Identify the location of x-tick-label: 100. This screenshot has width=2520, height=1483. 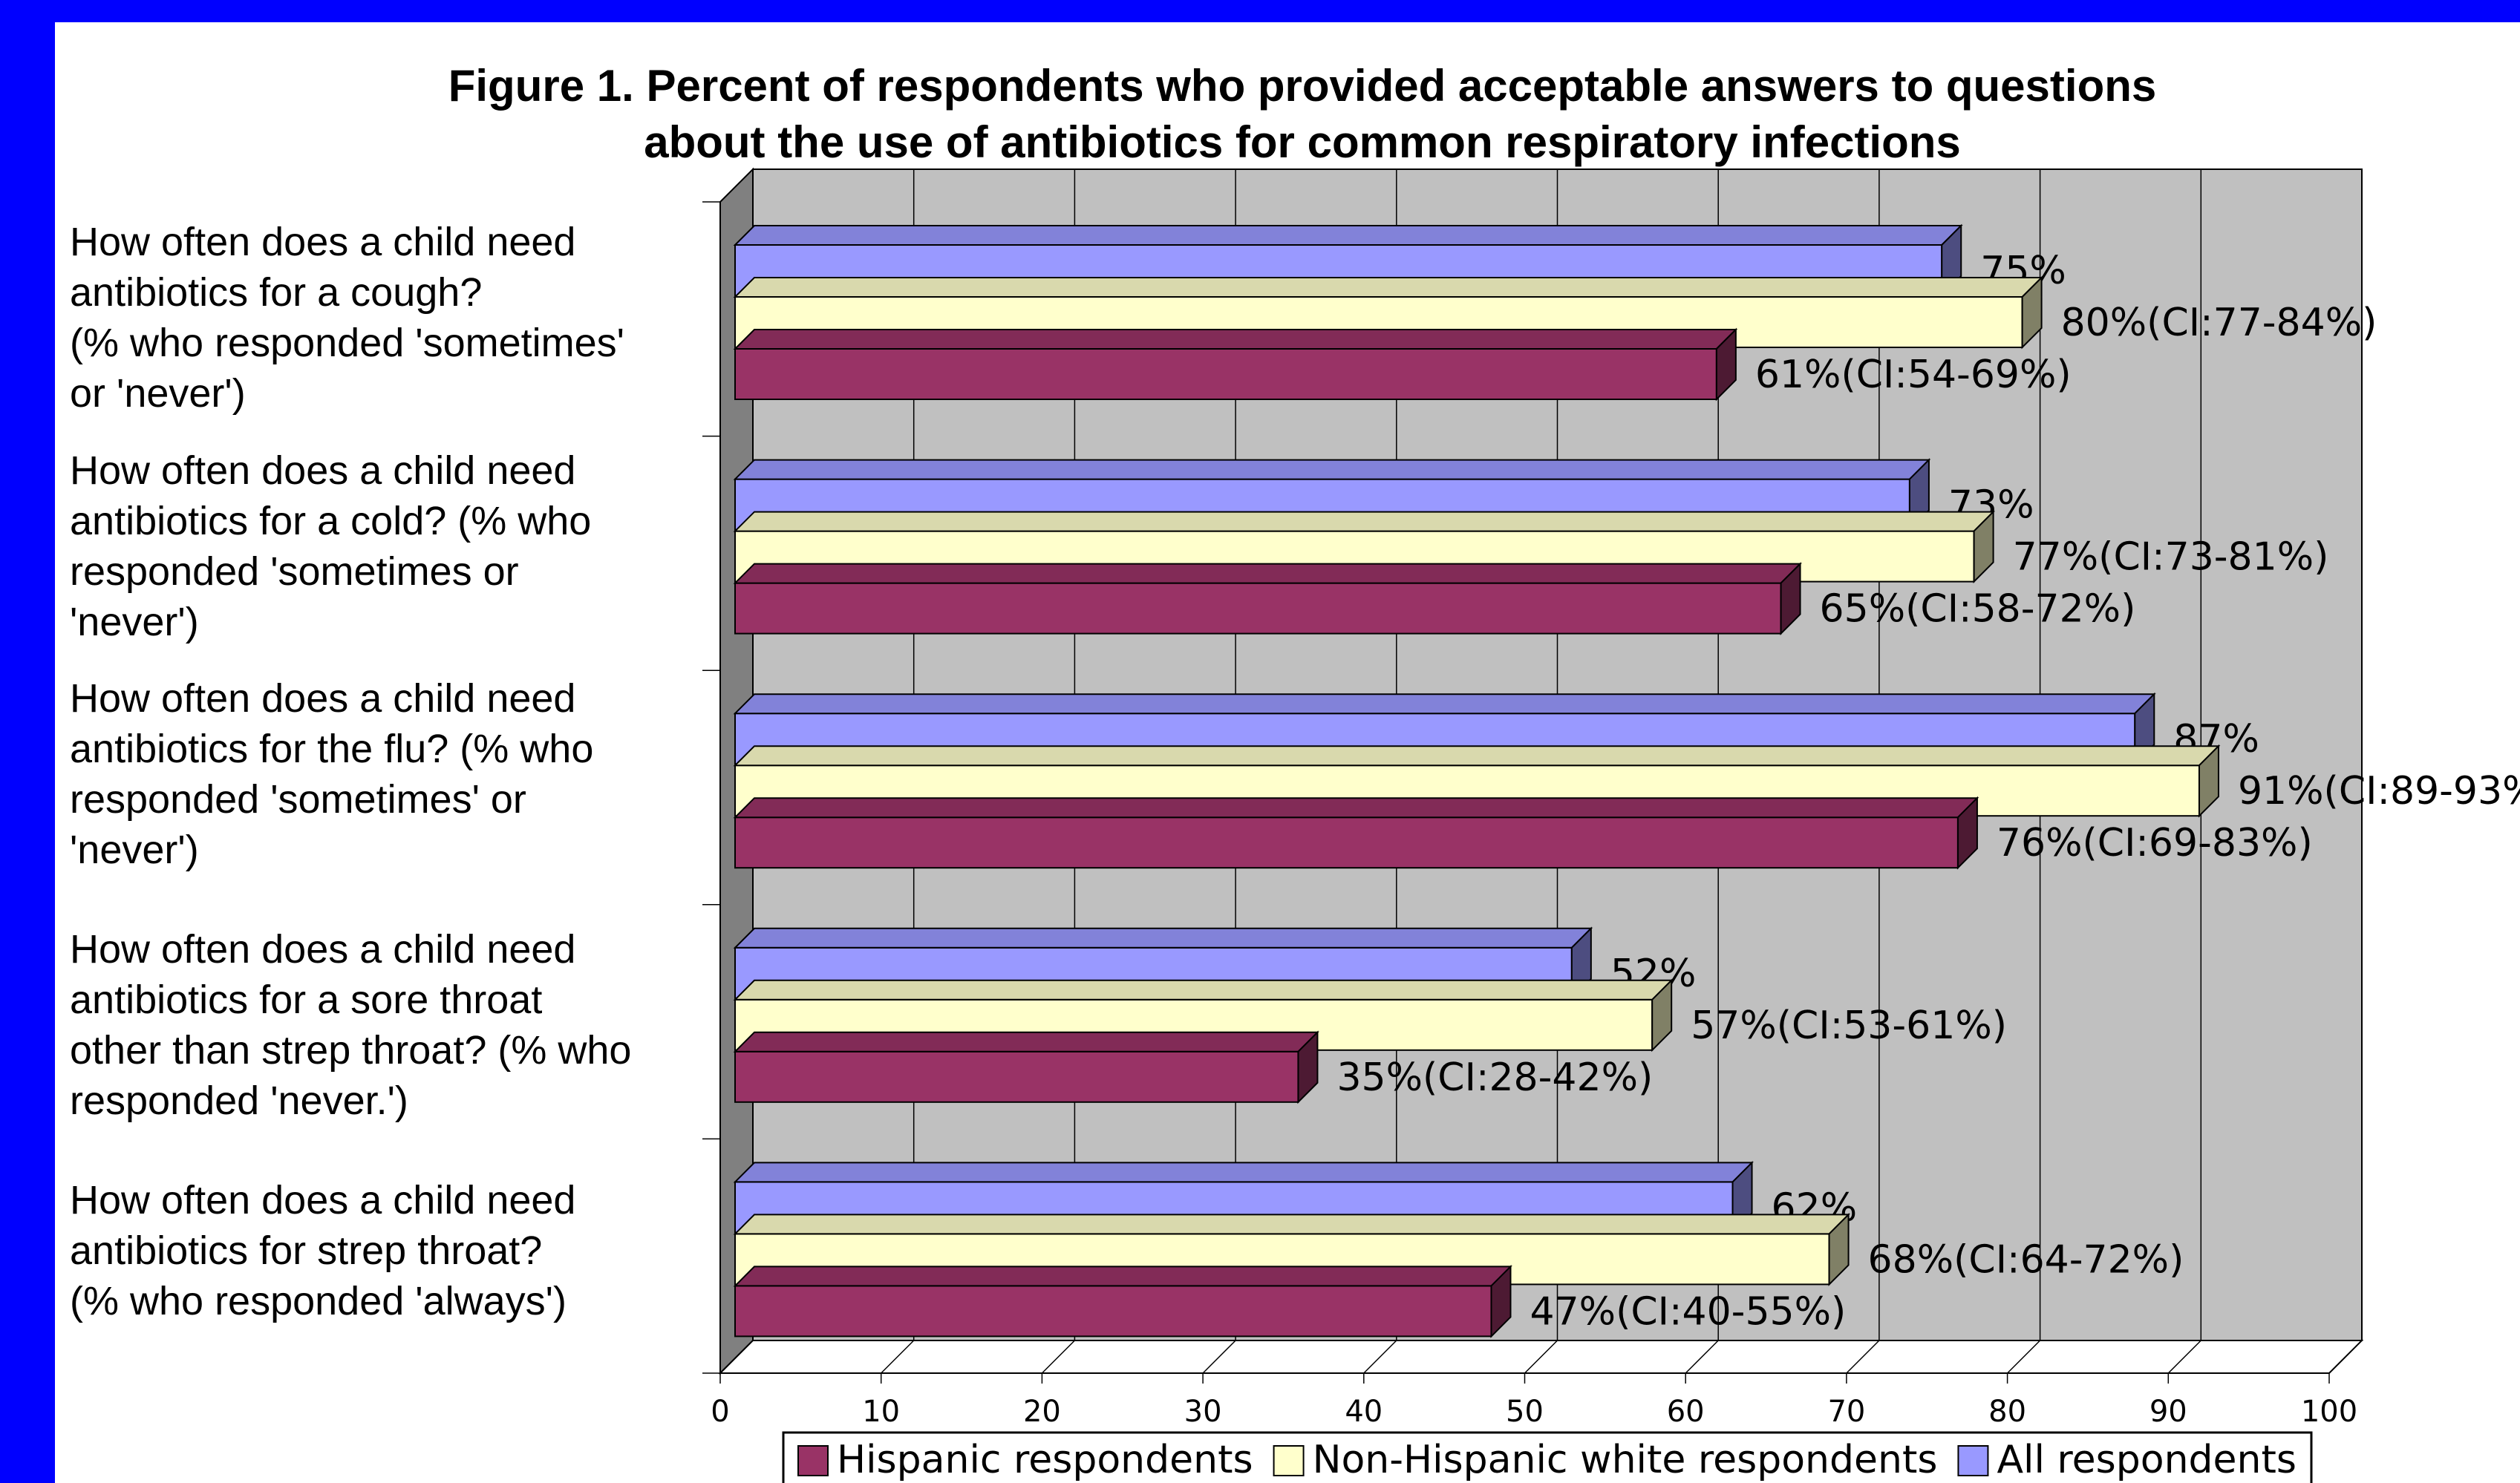
(2329, 1412).